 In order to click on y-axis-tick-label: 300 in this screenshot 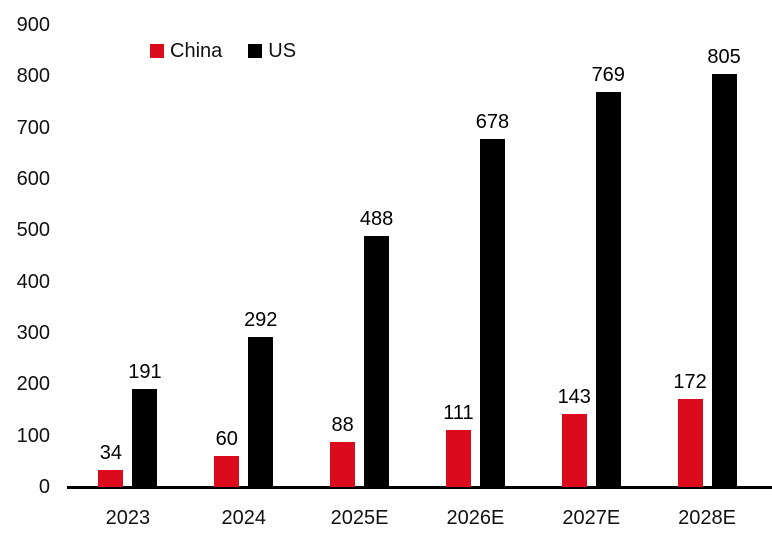, I will do `click(33, 333)`.